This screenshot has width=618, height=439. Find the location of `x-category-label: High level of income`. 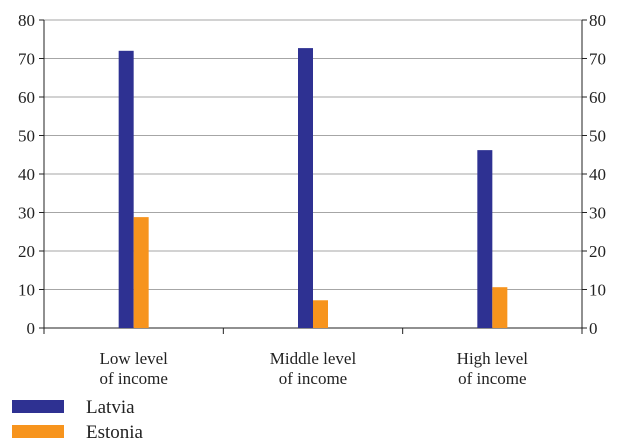

x-category-label: High level of income is located at coordinates (493, 368).